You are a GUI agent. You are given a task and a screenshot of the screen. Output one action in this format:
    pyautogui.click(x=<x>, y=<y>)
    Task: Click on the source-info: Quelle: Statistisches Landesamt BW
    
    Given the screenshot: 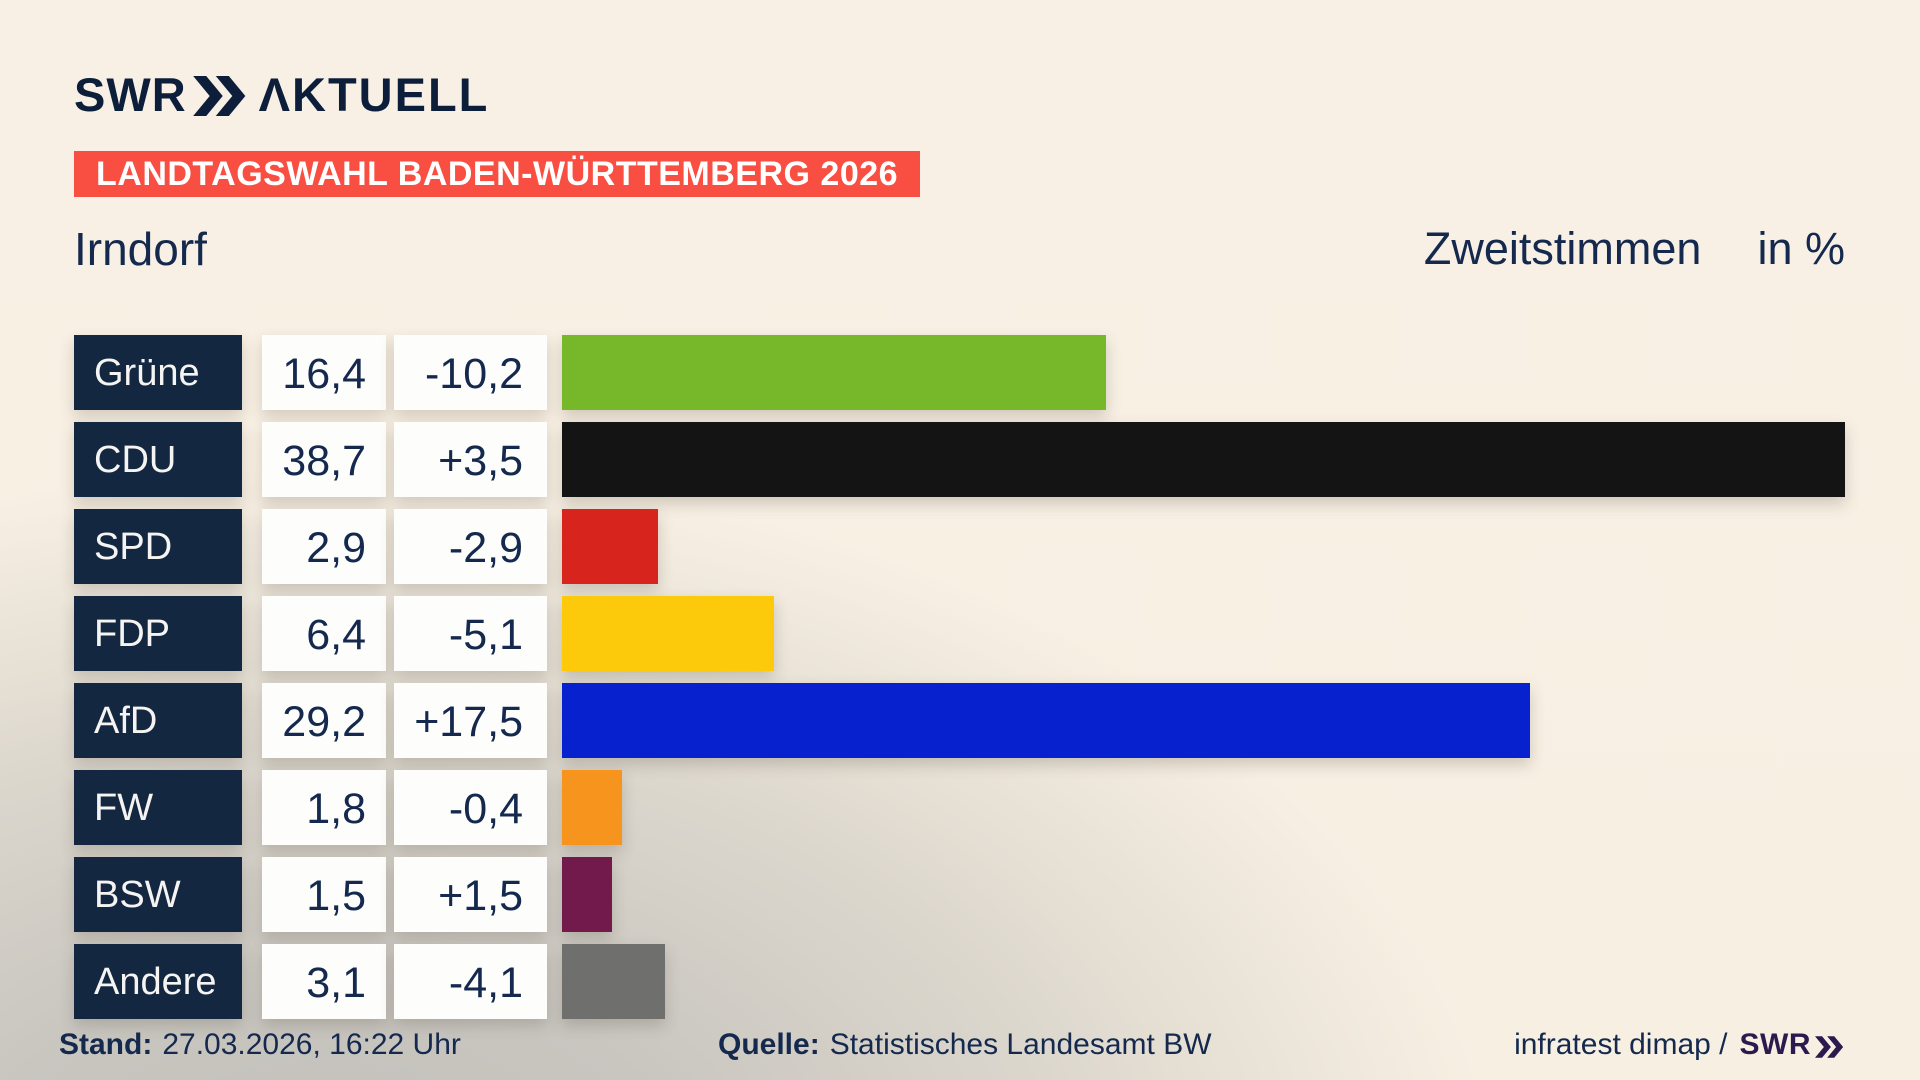 What is the action you would take?
    pyautogui.click(x=965, y=1045)
    